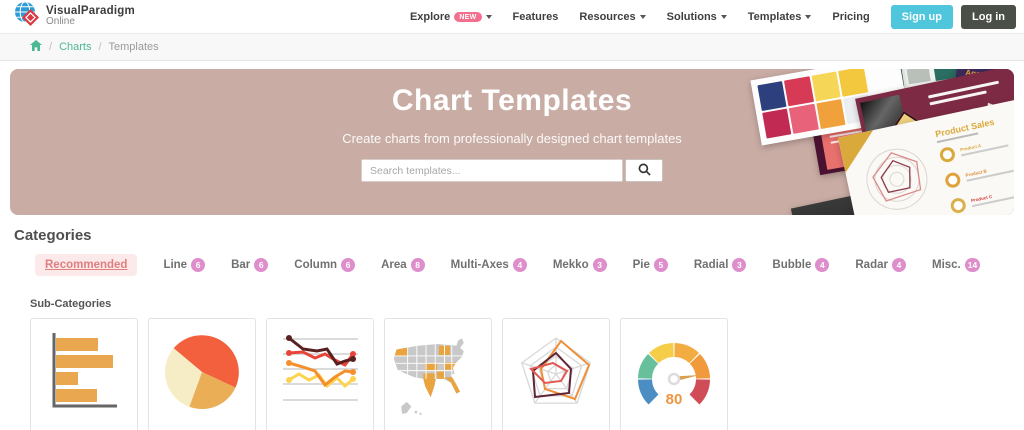 The width and height of the screenshot is (1024, 430). Describe the element at coordinates (720, 265) in the screenshot. I see `tab-radial: Radial 3` at that location.